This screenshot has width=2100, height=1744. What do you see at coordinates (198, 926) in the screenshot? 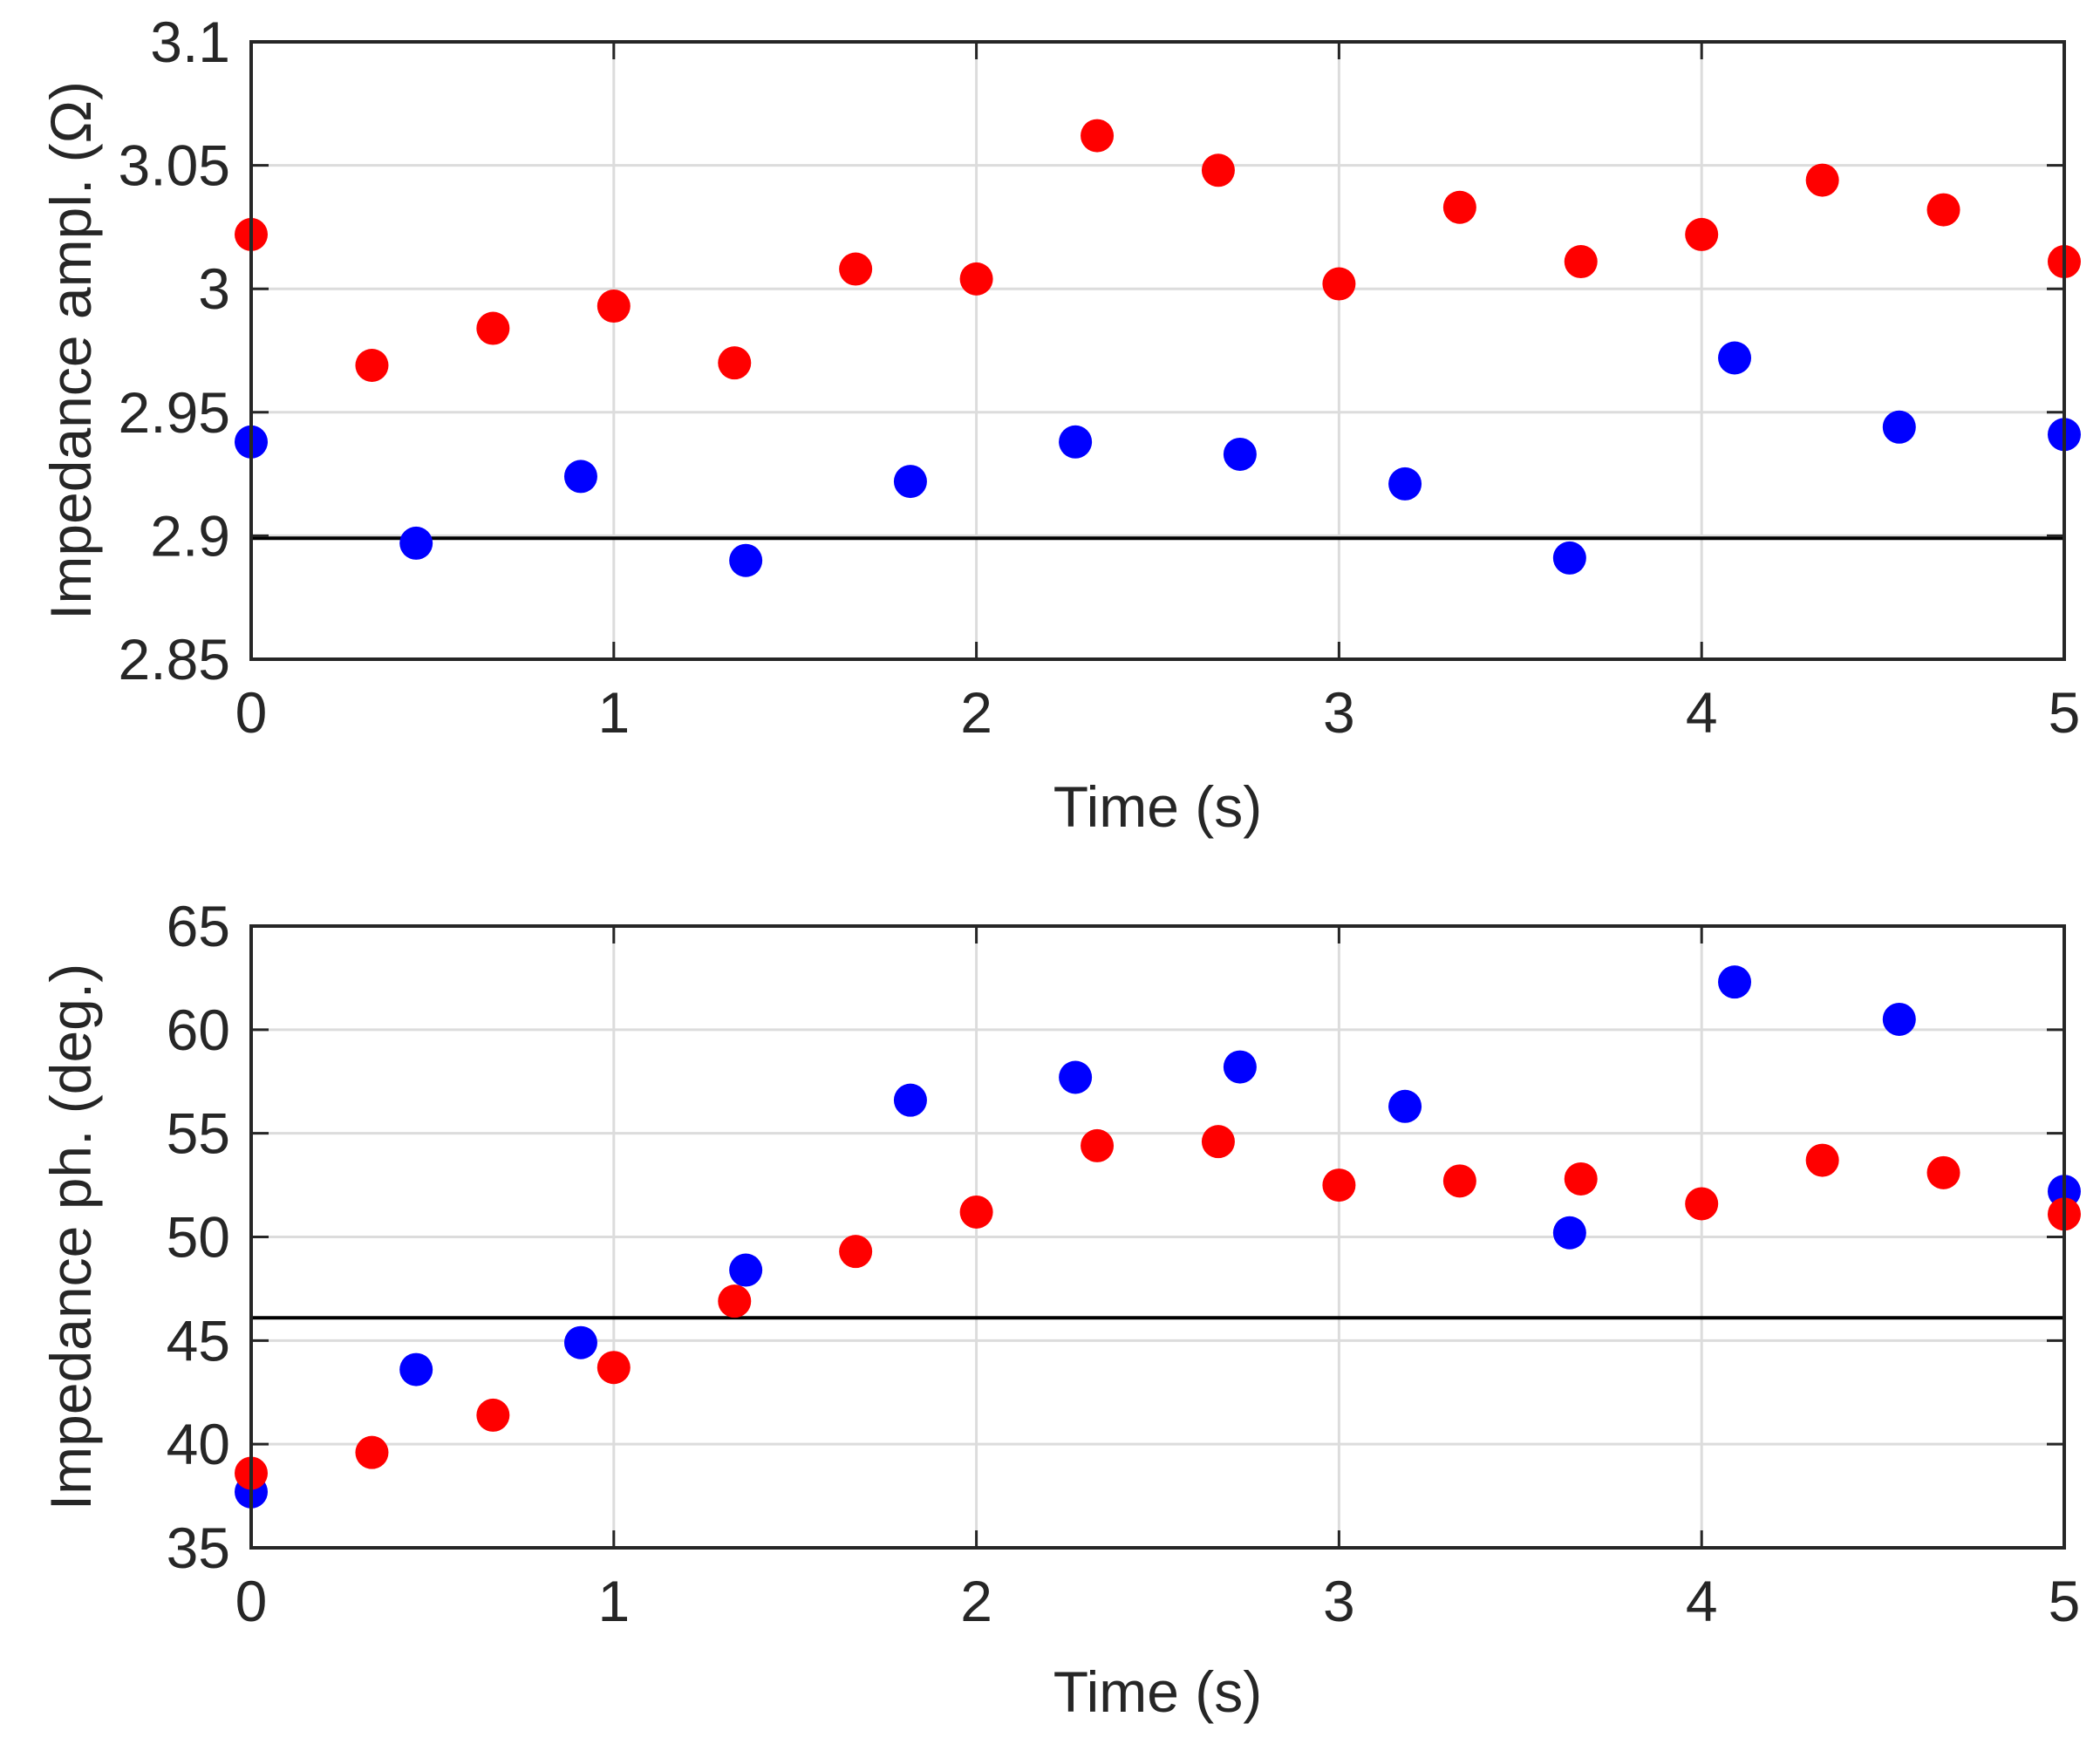
I see `phase-ytick-label-6: 65` at bounding box center [198, 926].